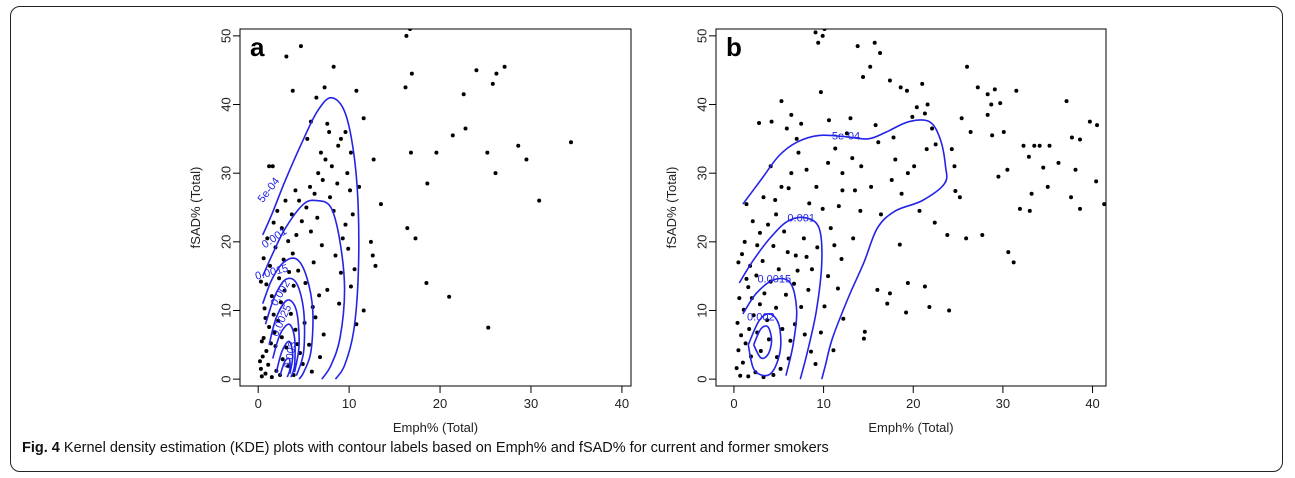 This screenshot has height=478, width=1295. Describe the element at coordinates (701, 104) in the screenshot. I see `y-tick-label: 40` at that location.